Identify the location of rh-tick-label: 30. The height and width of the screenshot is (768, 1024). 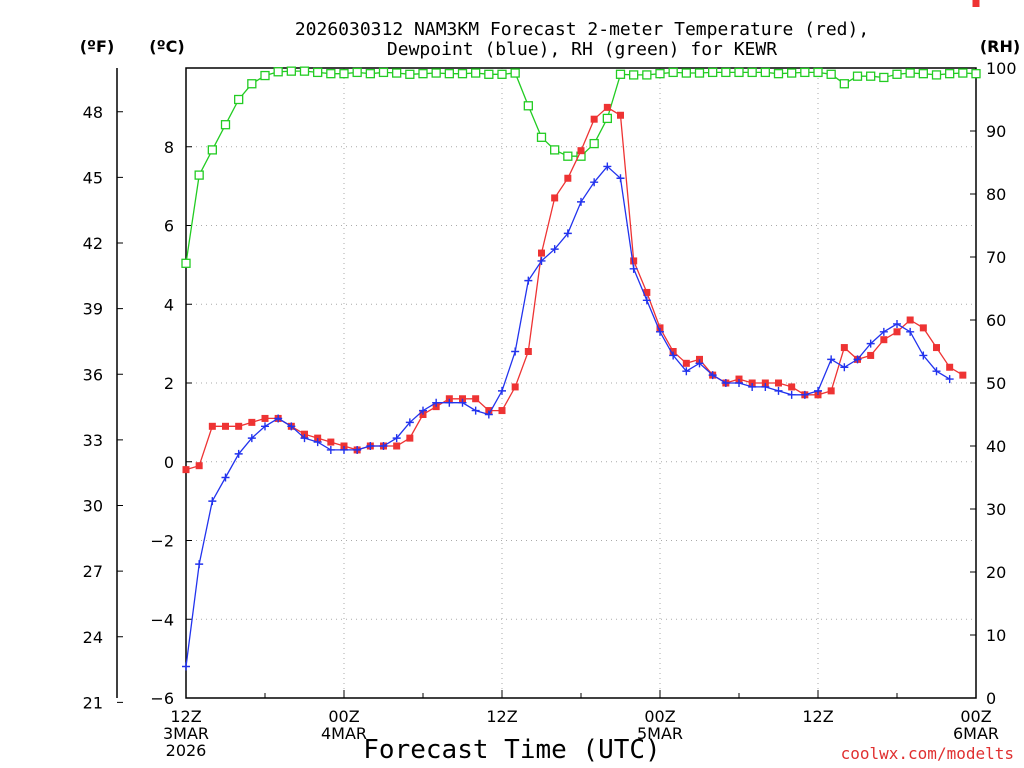
(996, 509).